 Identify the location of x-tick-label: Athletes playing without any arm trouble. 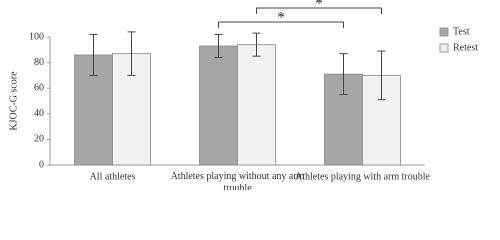
(238, 180).